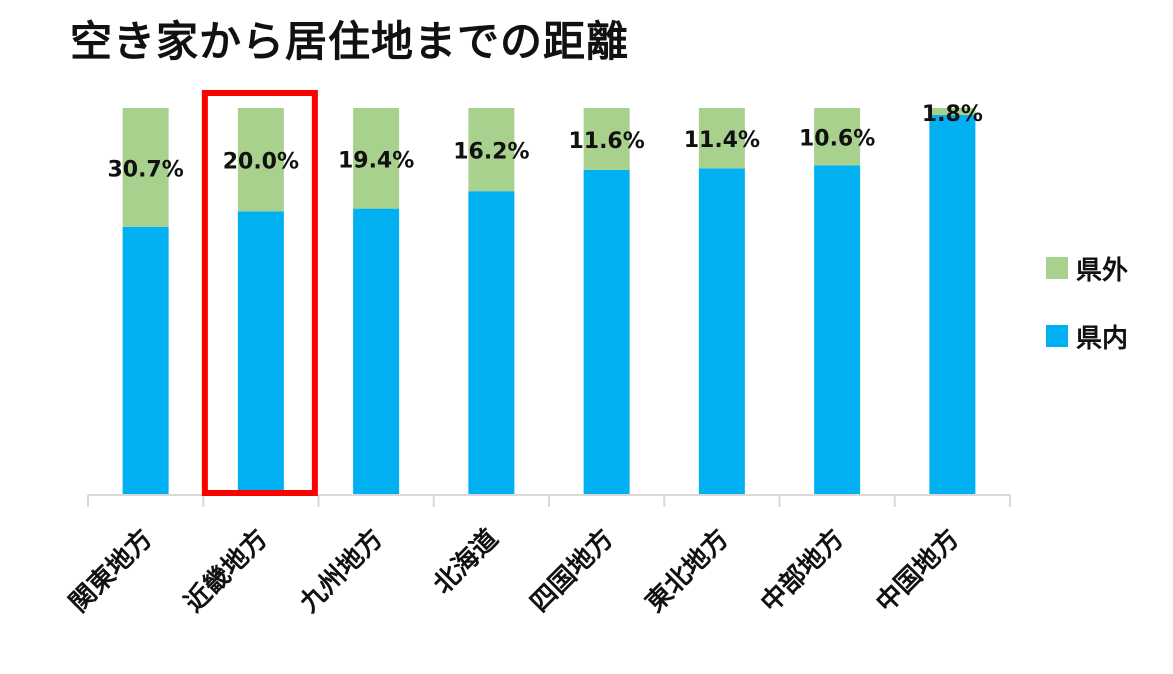 This screenshot has height=674, width=1173. I want to click on legend-label-outside: 県外, so click(1102, 270).